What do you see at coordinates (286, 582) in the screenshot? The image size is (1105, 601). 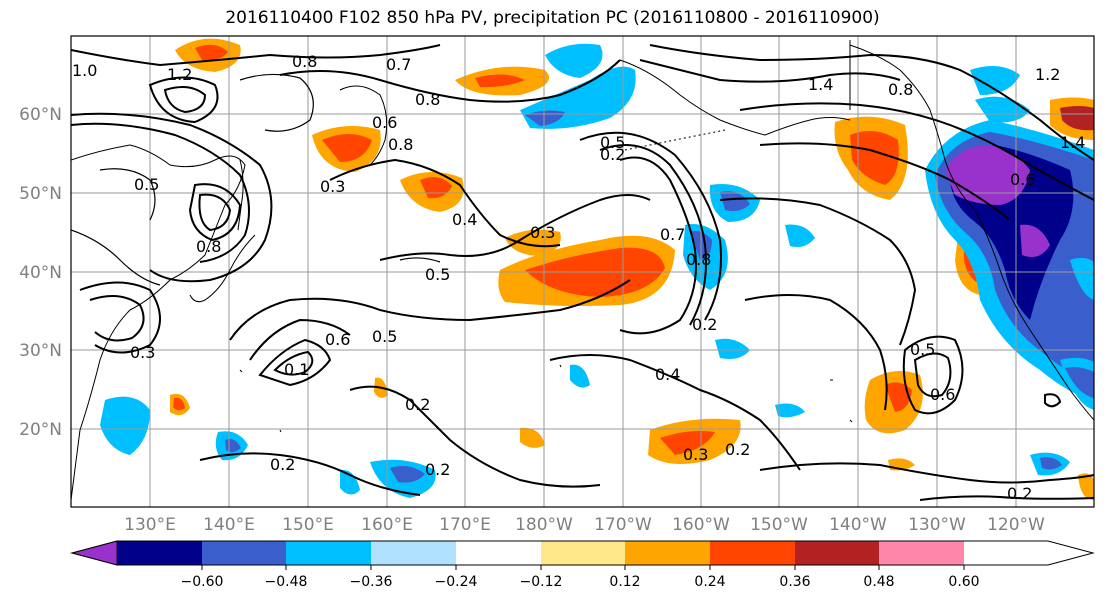 I see `colorbar-tick-label: −0.48` at bounding box center [286, 582].